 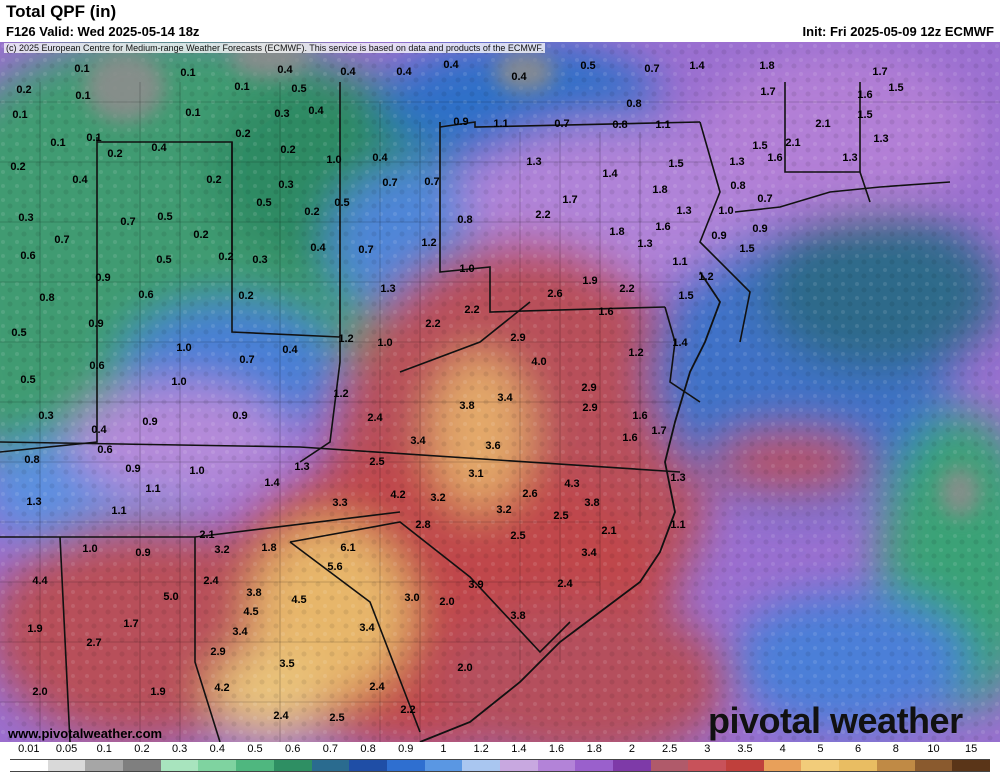 I want to click on legend-tick-label: 1.4, so click(x=519, y=749).